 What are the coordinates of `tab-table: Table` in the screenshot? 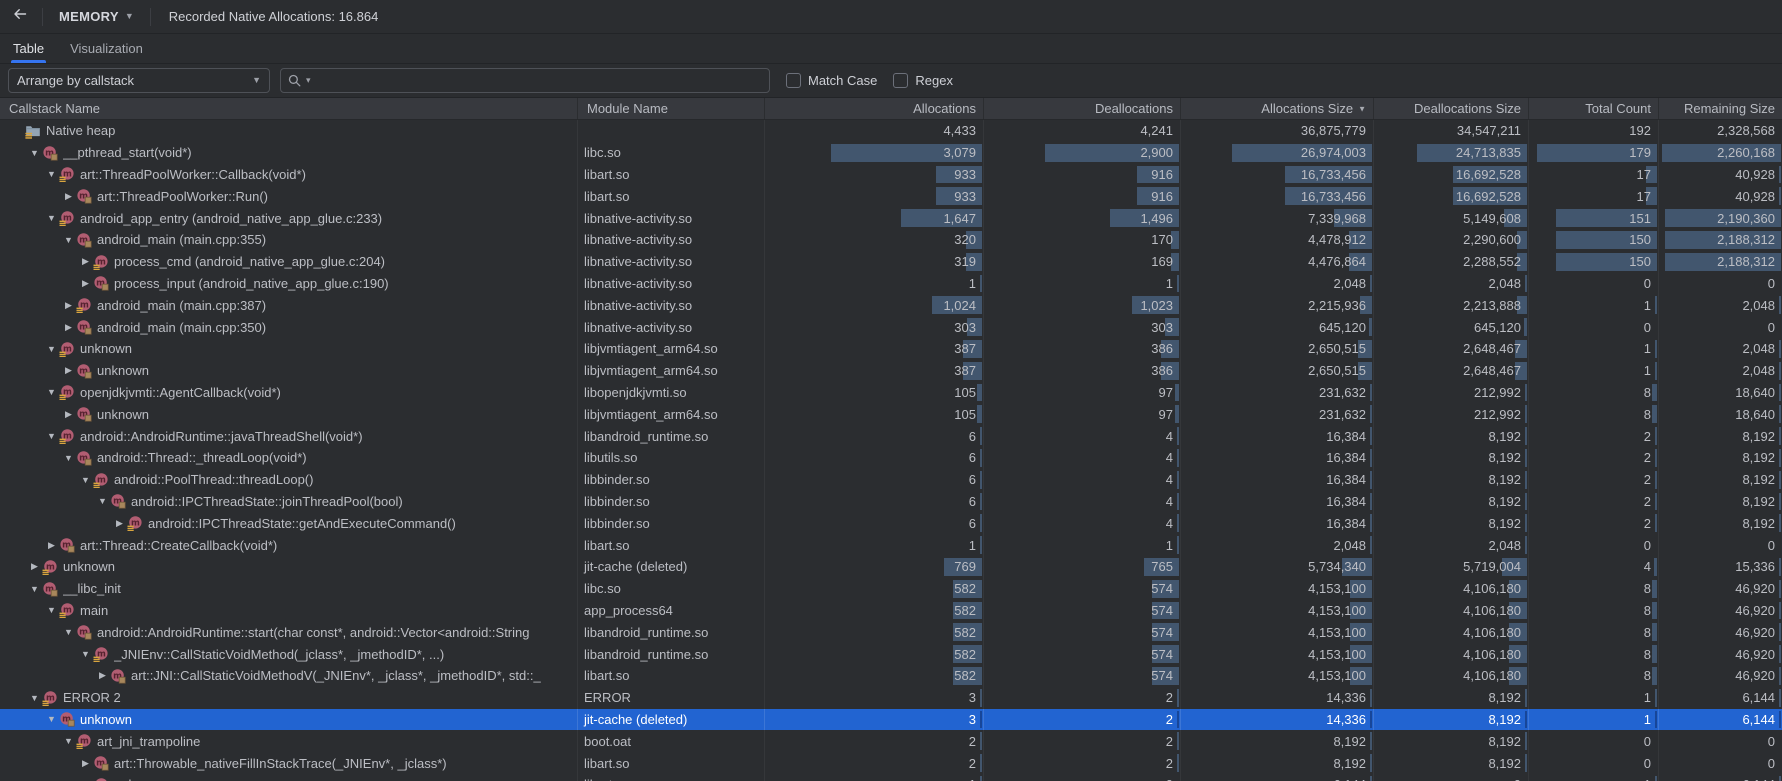 It's located at (28, 48).